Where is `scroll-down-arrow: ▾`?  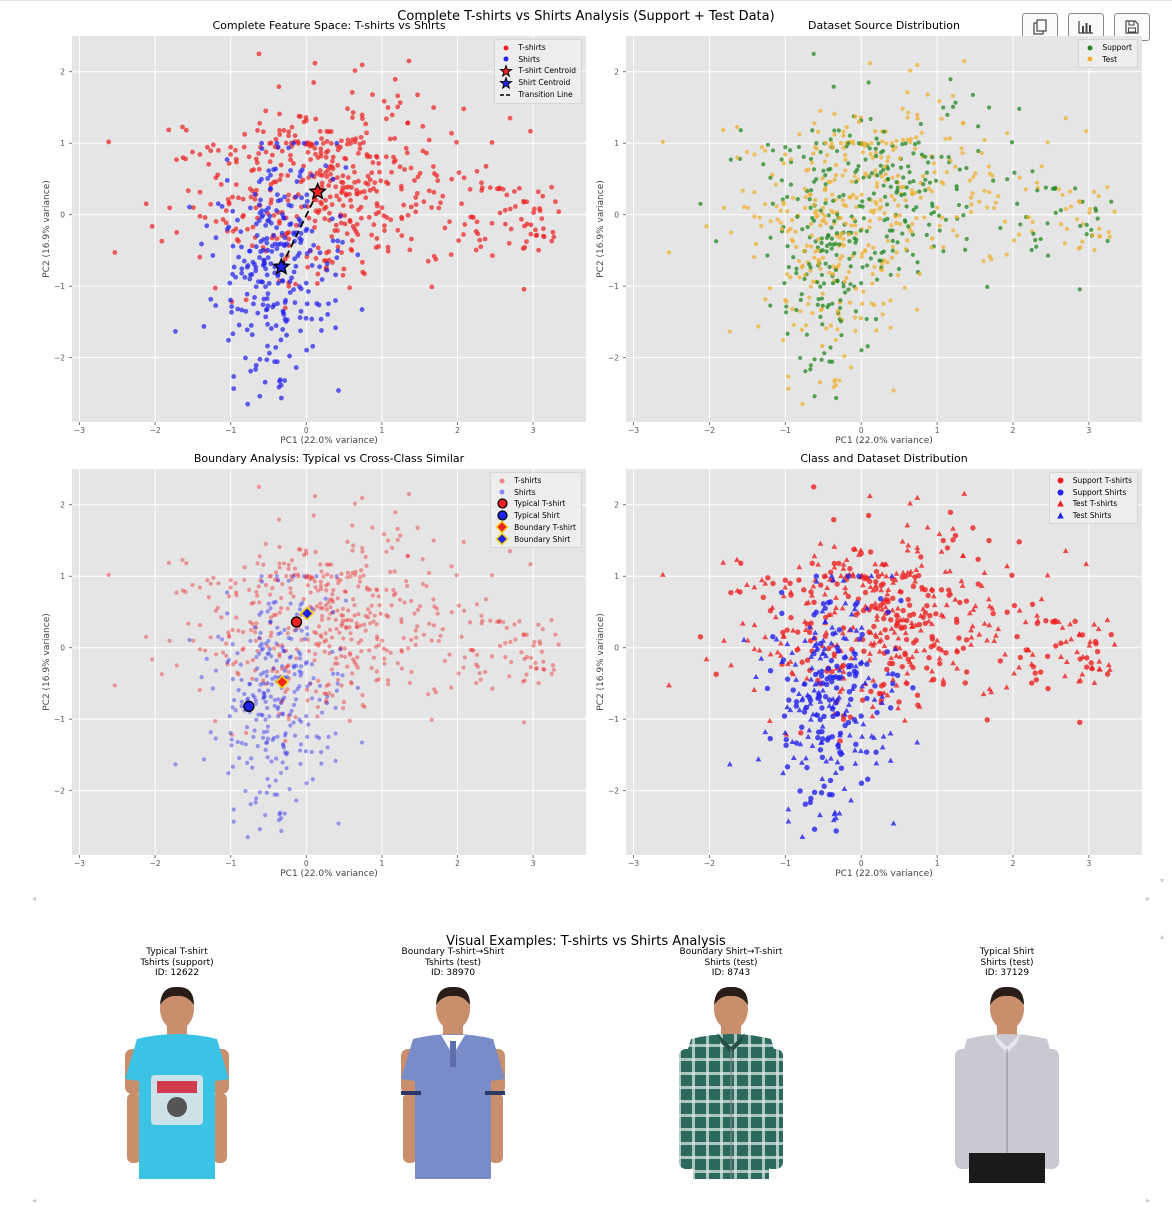 scroll-down-arrow: ▾ is located at coordinates (1162, 880).